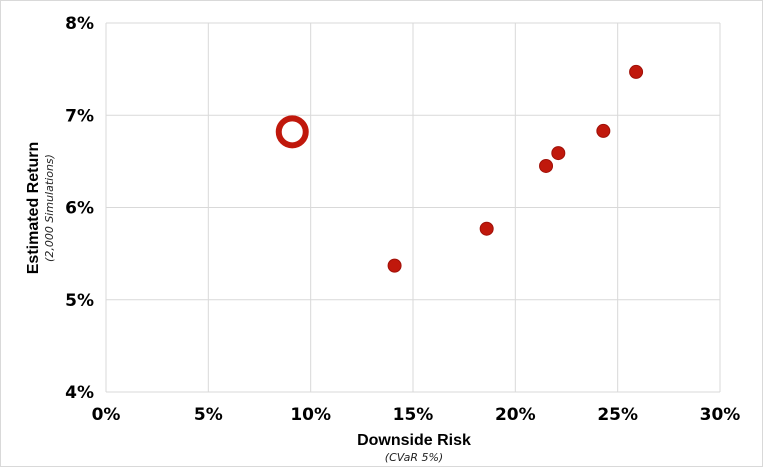 Image resolution: width=763 pixels, height=467 pixels. Describe the element at coordinates (79, 116) in the screenshot. I see `y-tick-label: 7%` at that location.